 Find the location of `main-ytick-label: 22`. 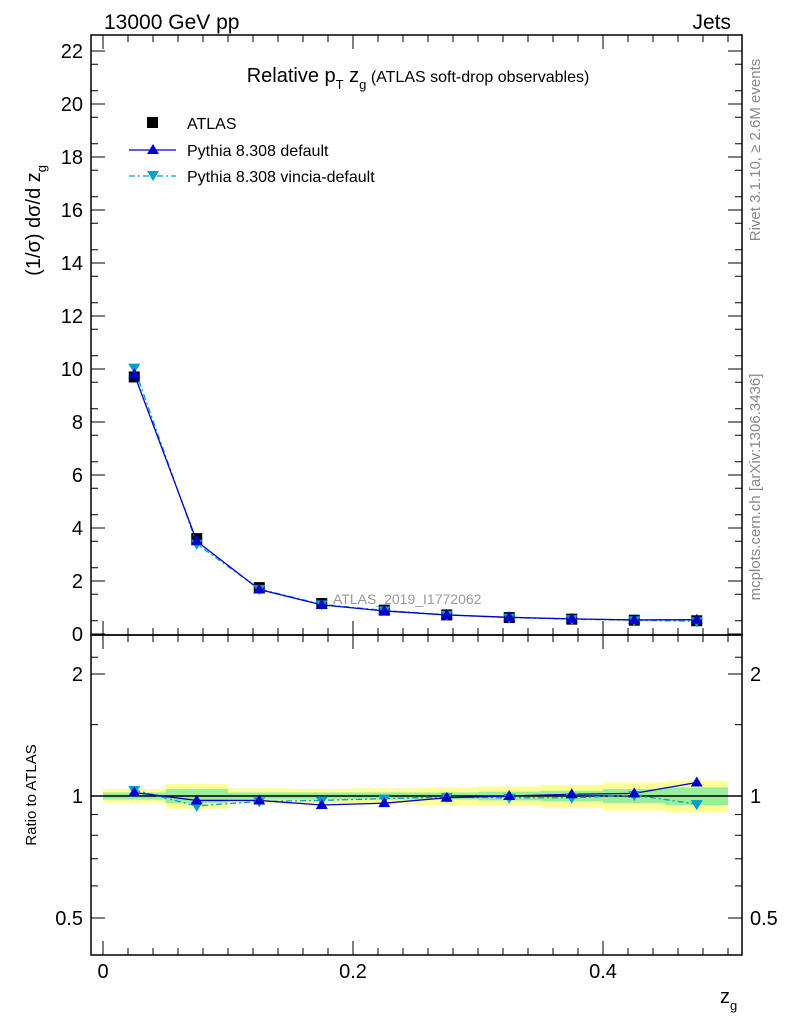

main-ytick-label: 22 is located at coordinates (72, 52).